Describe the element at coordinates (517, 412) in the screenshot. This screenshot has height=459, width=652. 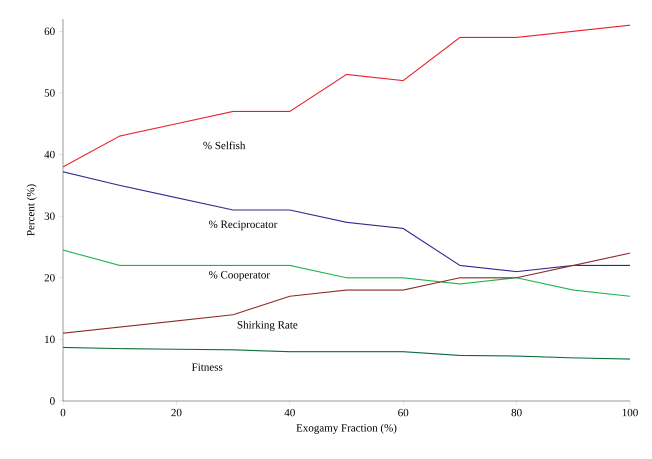
I see `x-tick-label: 80` at that location.